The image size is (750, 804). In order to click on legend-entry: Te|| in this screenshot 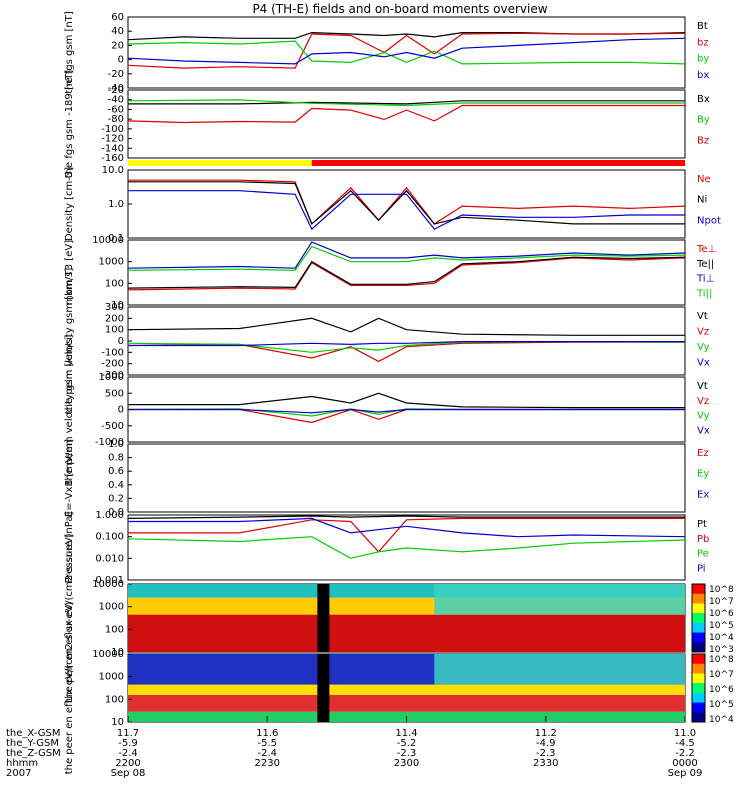, I will do `click(705, 264)`.